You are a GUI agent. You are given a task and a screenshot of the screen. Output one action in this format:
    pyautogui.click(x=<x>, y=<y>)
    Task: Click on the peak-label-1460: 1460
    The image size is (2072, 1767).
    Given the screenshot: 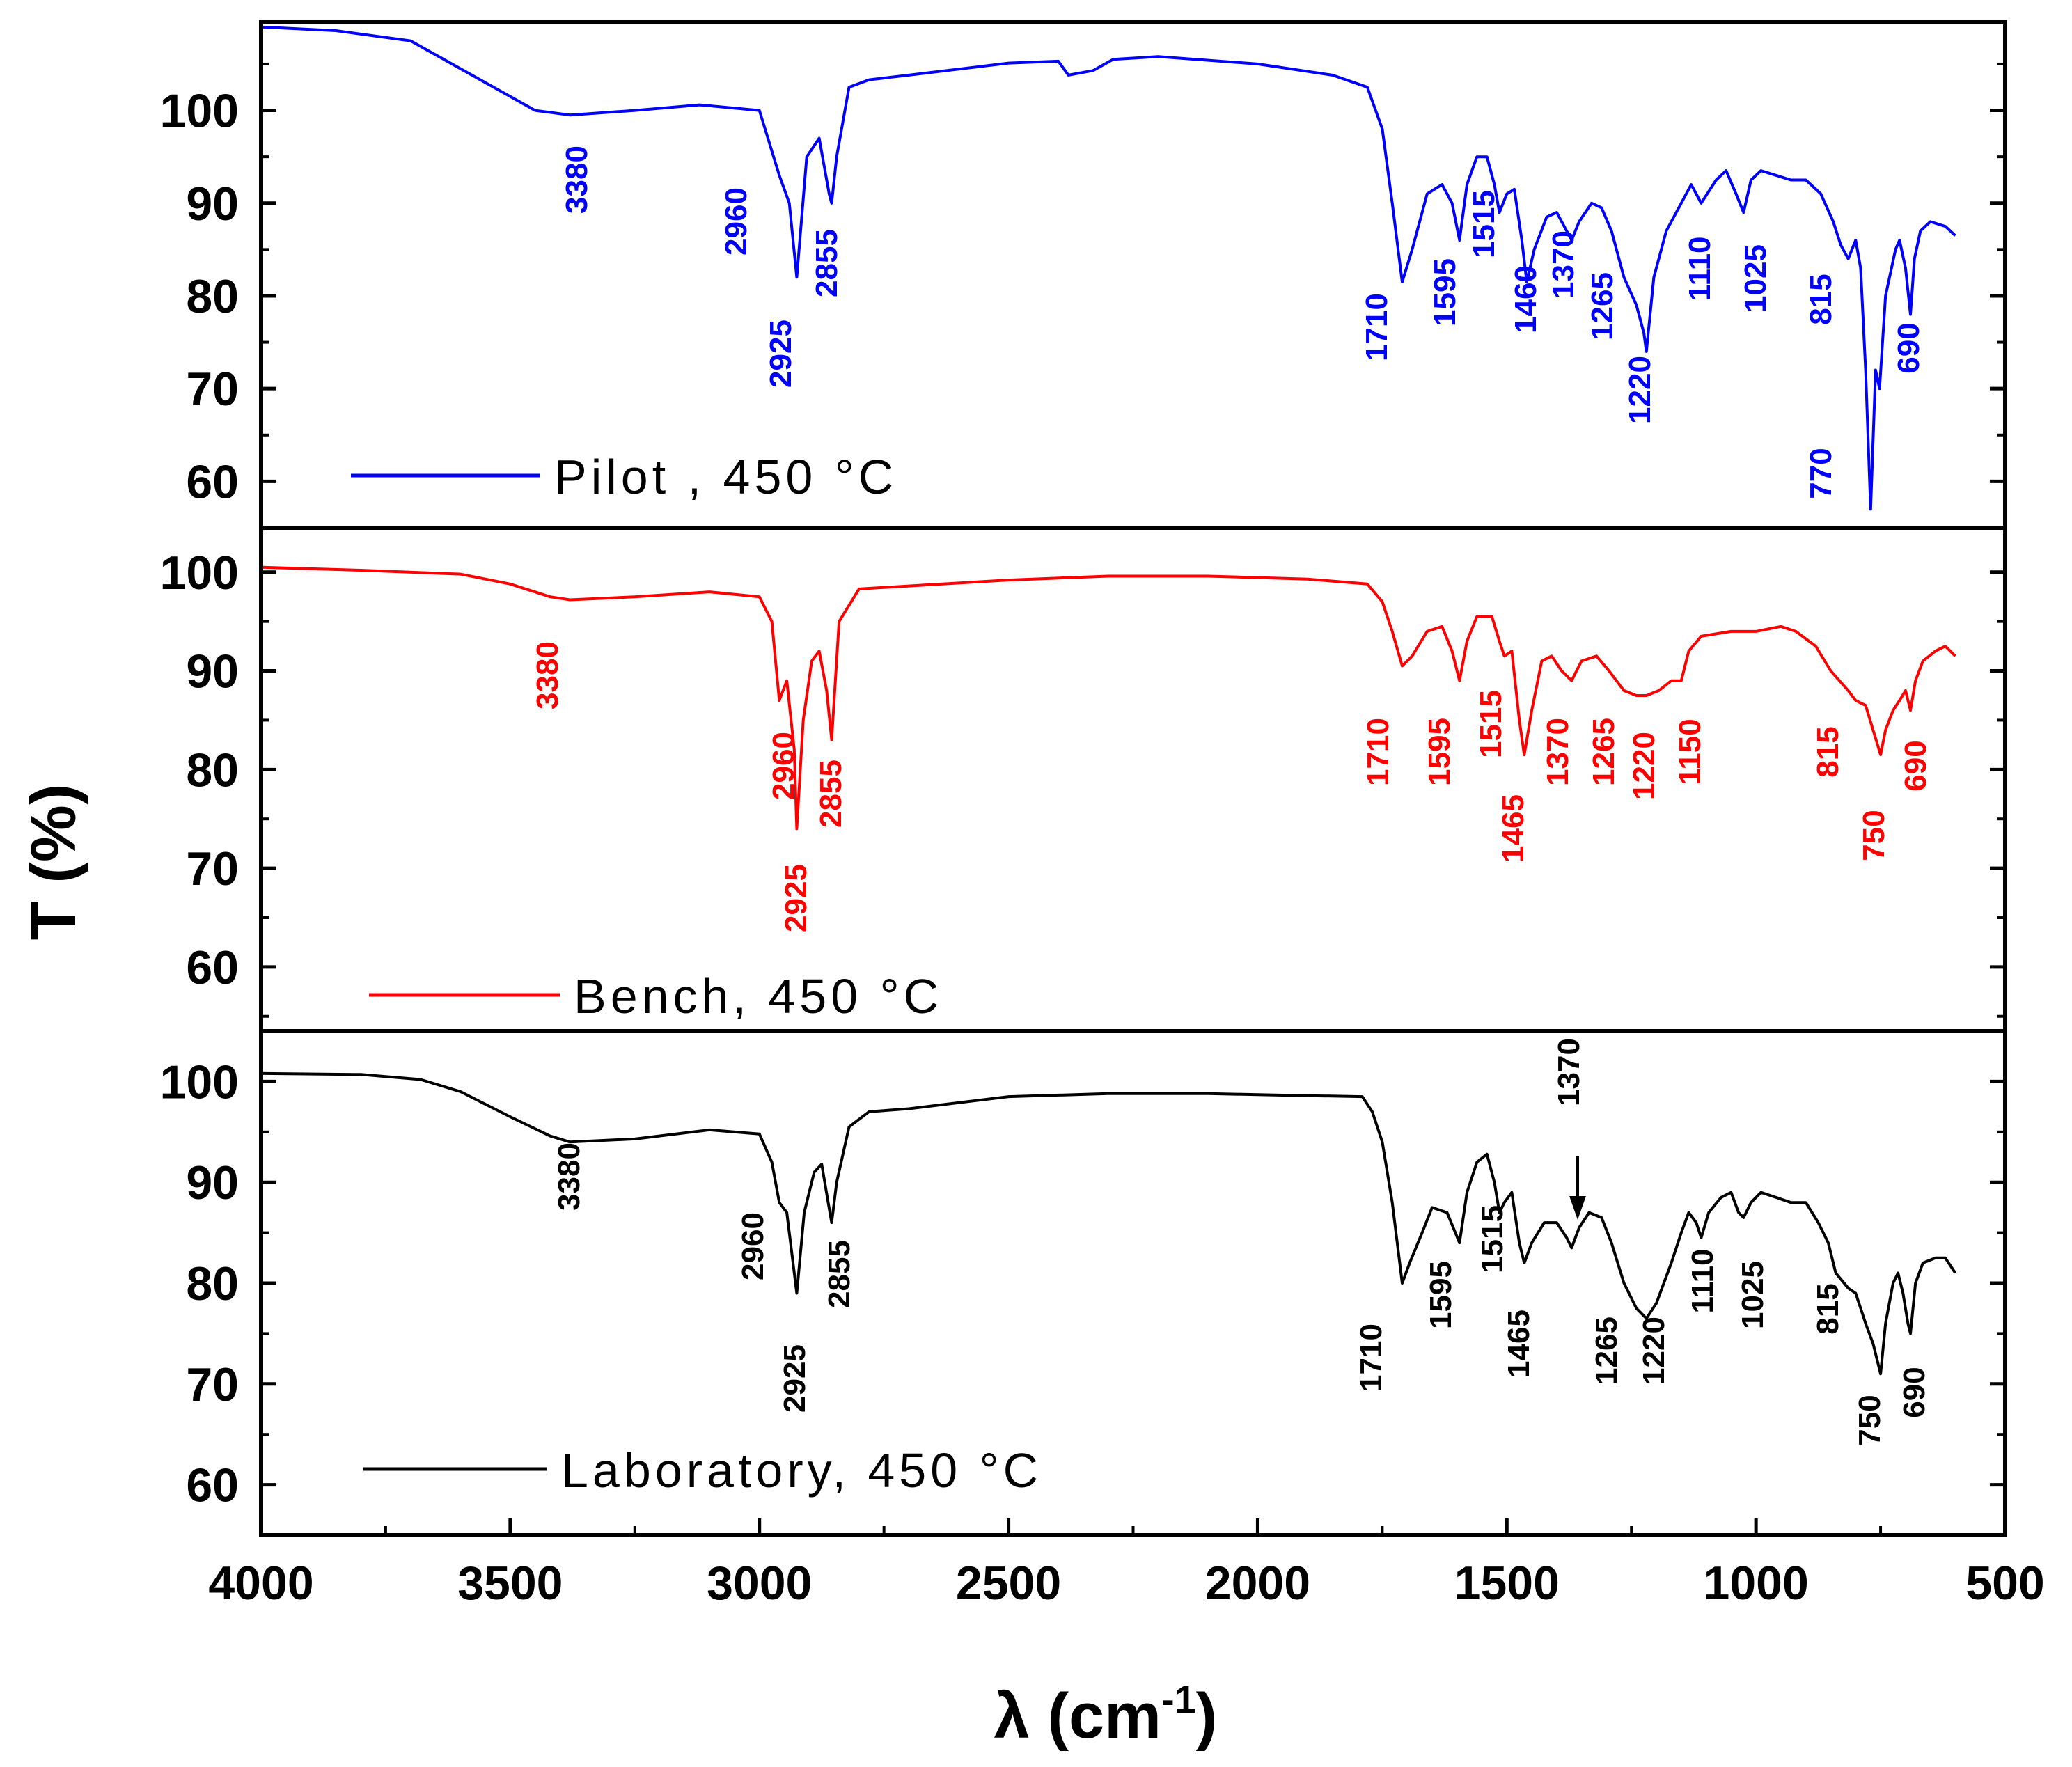 What is the action you would take?
    pyautogui.click(x=1526, y=299)
    